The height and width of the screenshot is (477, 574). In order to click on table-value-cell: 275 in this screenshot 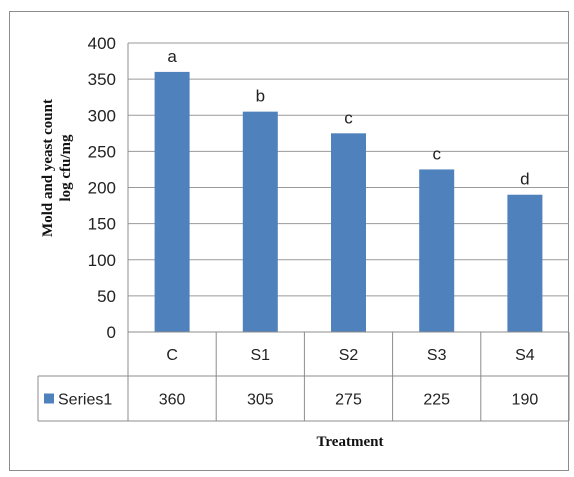, I will do `click(348, 400)`.